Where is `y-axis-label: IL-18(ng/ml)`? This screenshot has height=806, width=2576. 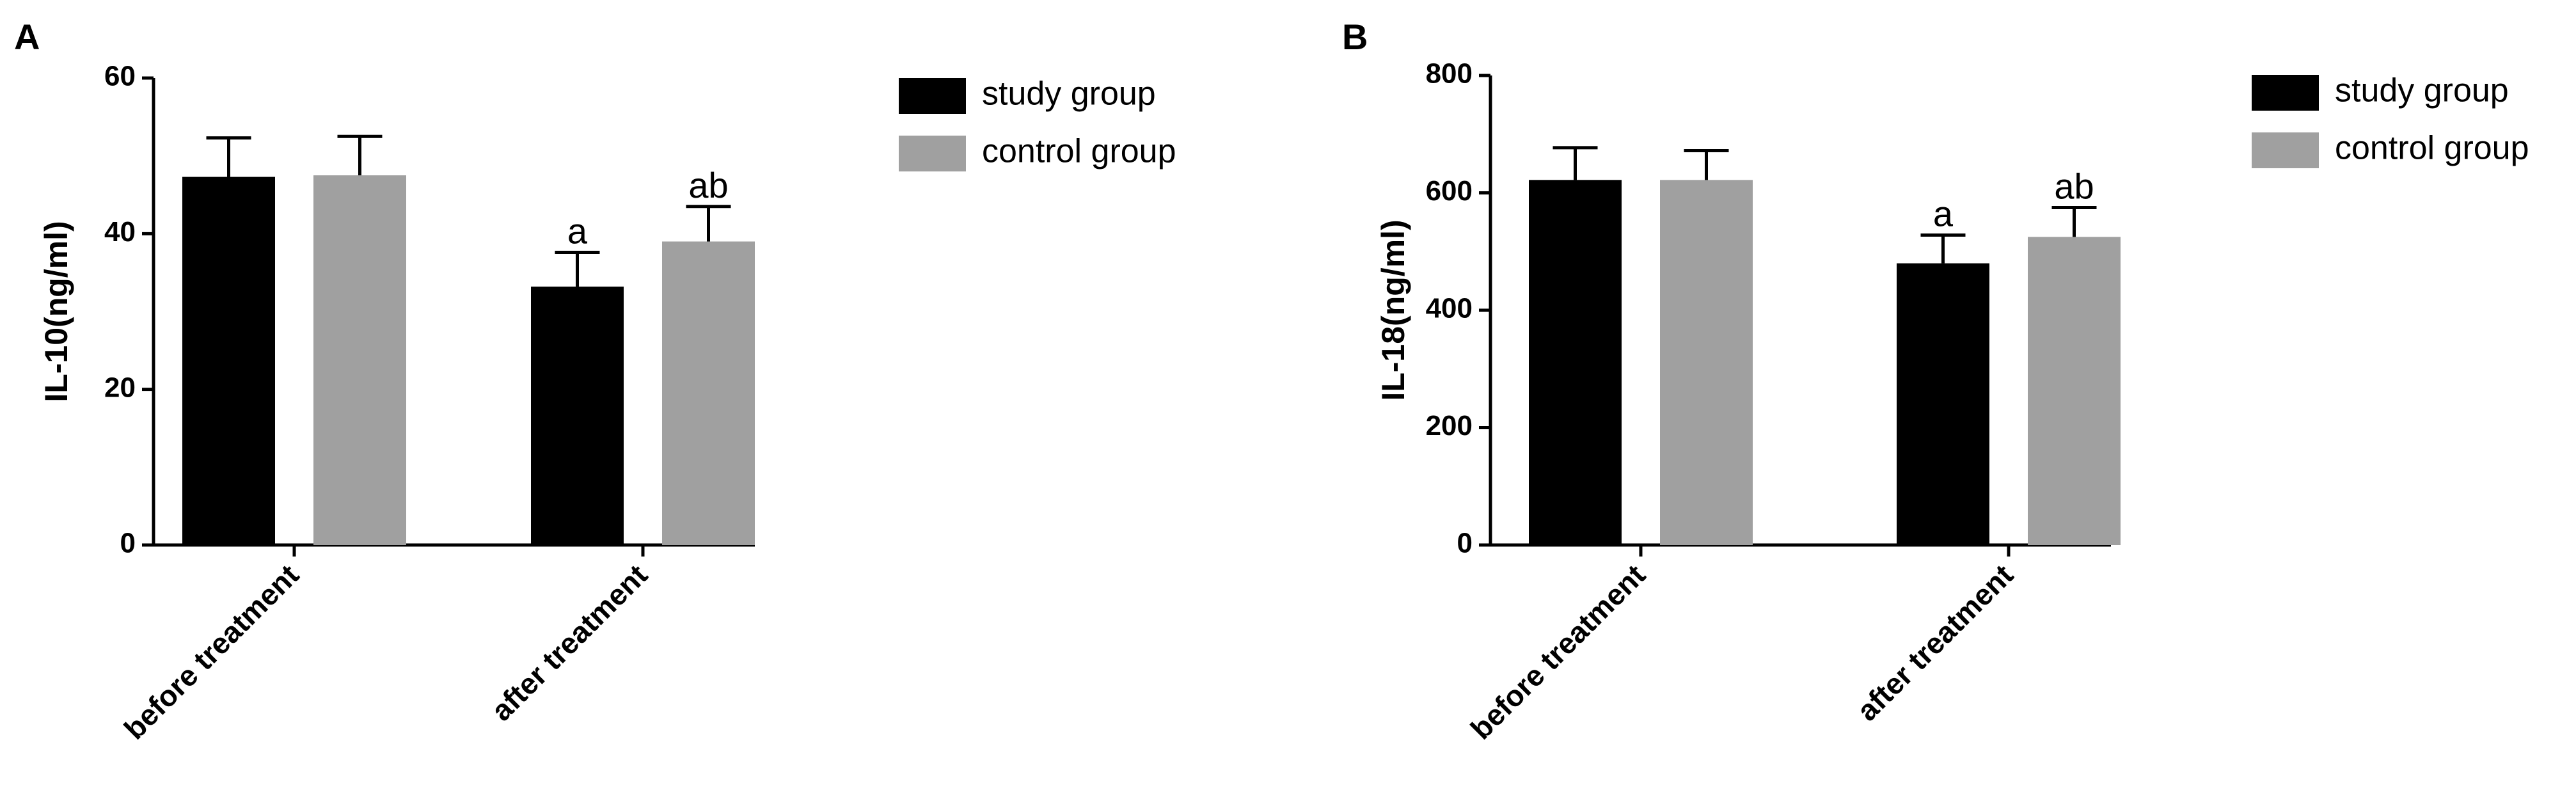 y-axis-label: IL-18(ng/ml) is located at coordinates (1393, 309).